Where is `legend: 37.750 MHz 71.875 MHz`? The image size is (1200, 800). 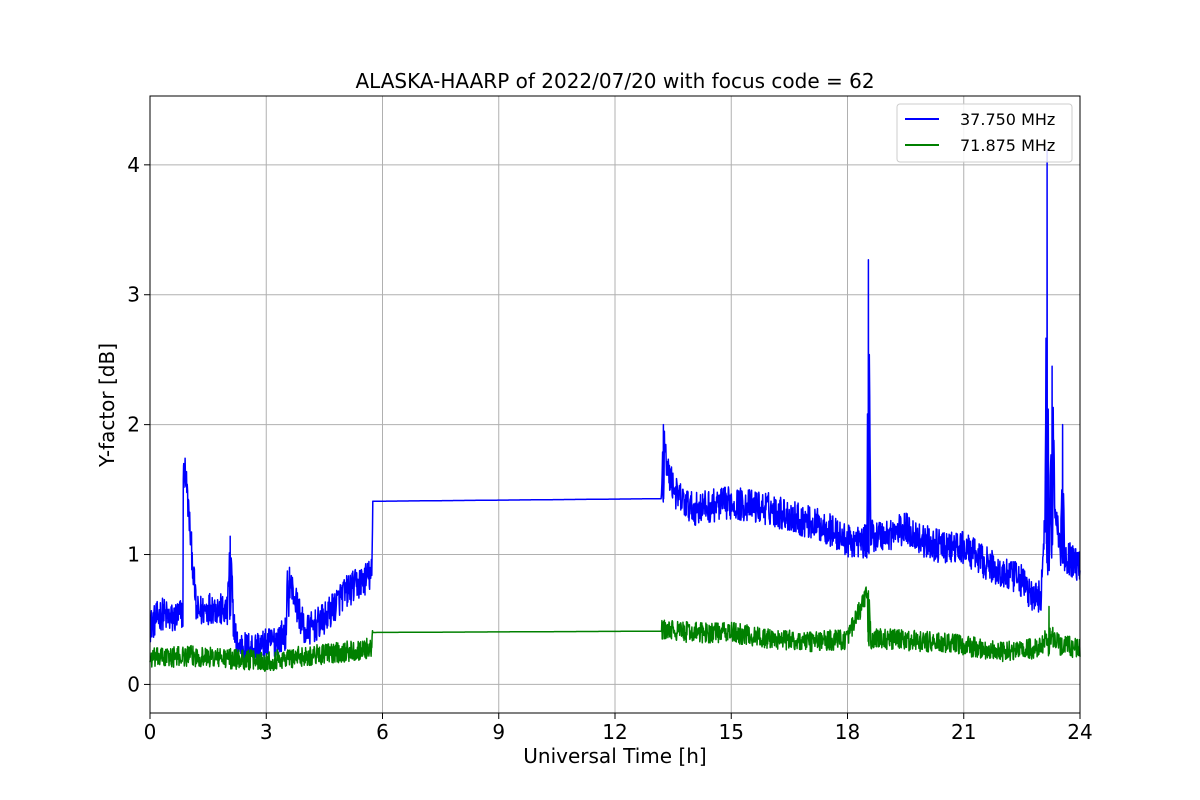
legend: 37.750 MHz 71.875 MHz is located at coordinates (984, 133).